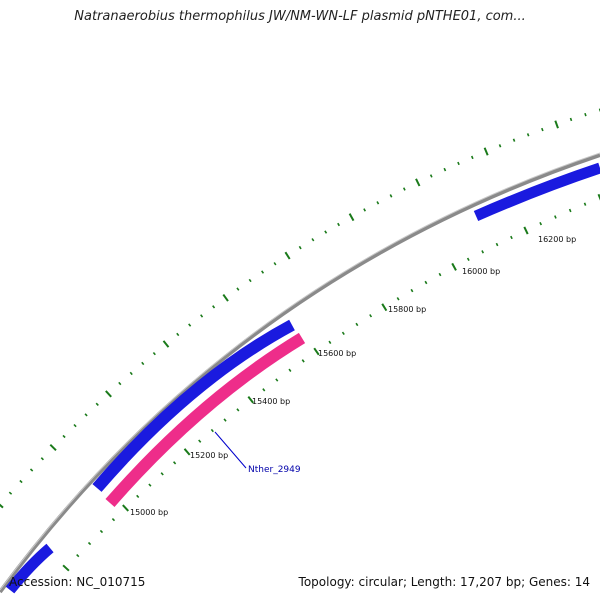 This screenshot has width=600, height=600. I want to click on tick-label: 15600 bp, so click(337, 353).